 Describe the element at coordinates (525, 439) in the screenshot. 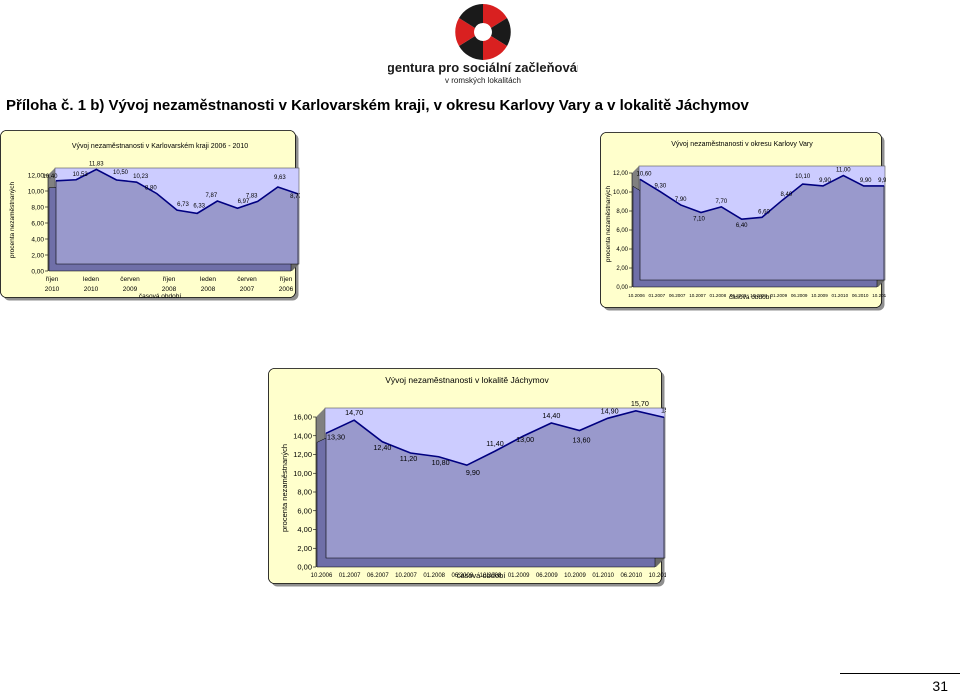

I see `data-label: 13,00` at that location.